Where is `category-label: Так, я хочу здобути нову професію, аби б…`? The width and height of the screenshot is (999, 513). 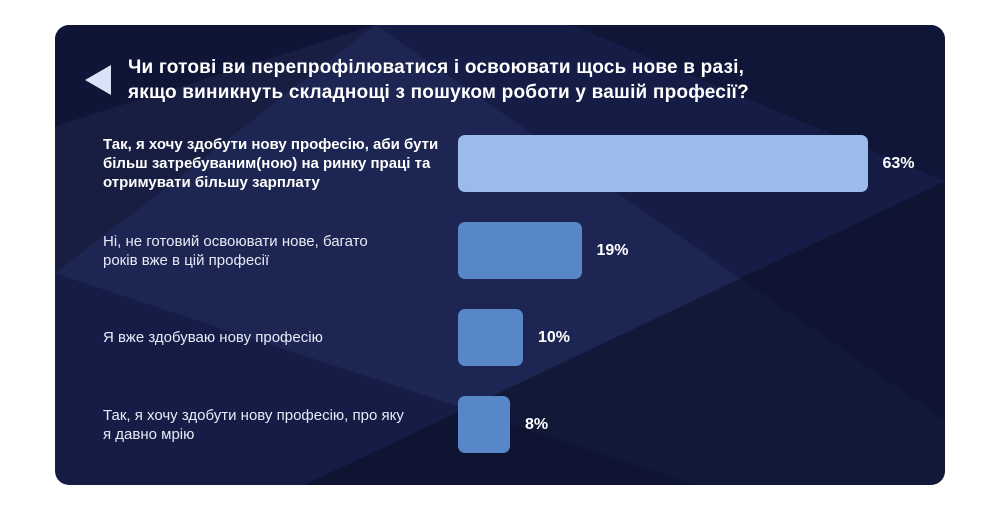 category-label: Так, я хочу здобути нову професію, аби б… is located at coordinates (271, 163).